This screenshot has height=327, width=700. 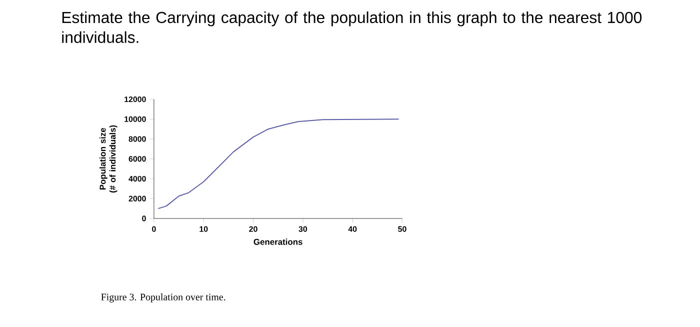 I want to click on x-axis-title: Generations, so click(x=278, y=242).